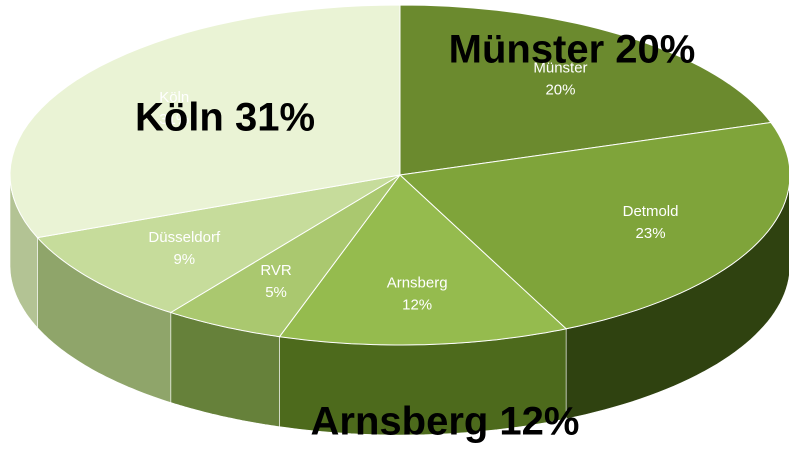 The height and width of the screenshot is (464, 789). Describe the element at coordinates (174, 97) in the screenshot. I see `slice-label: Köln` at that location.